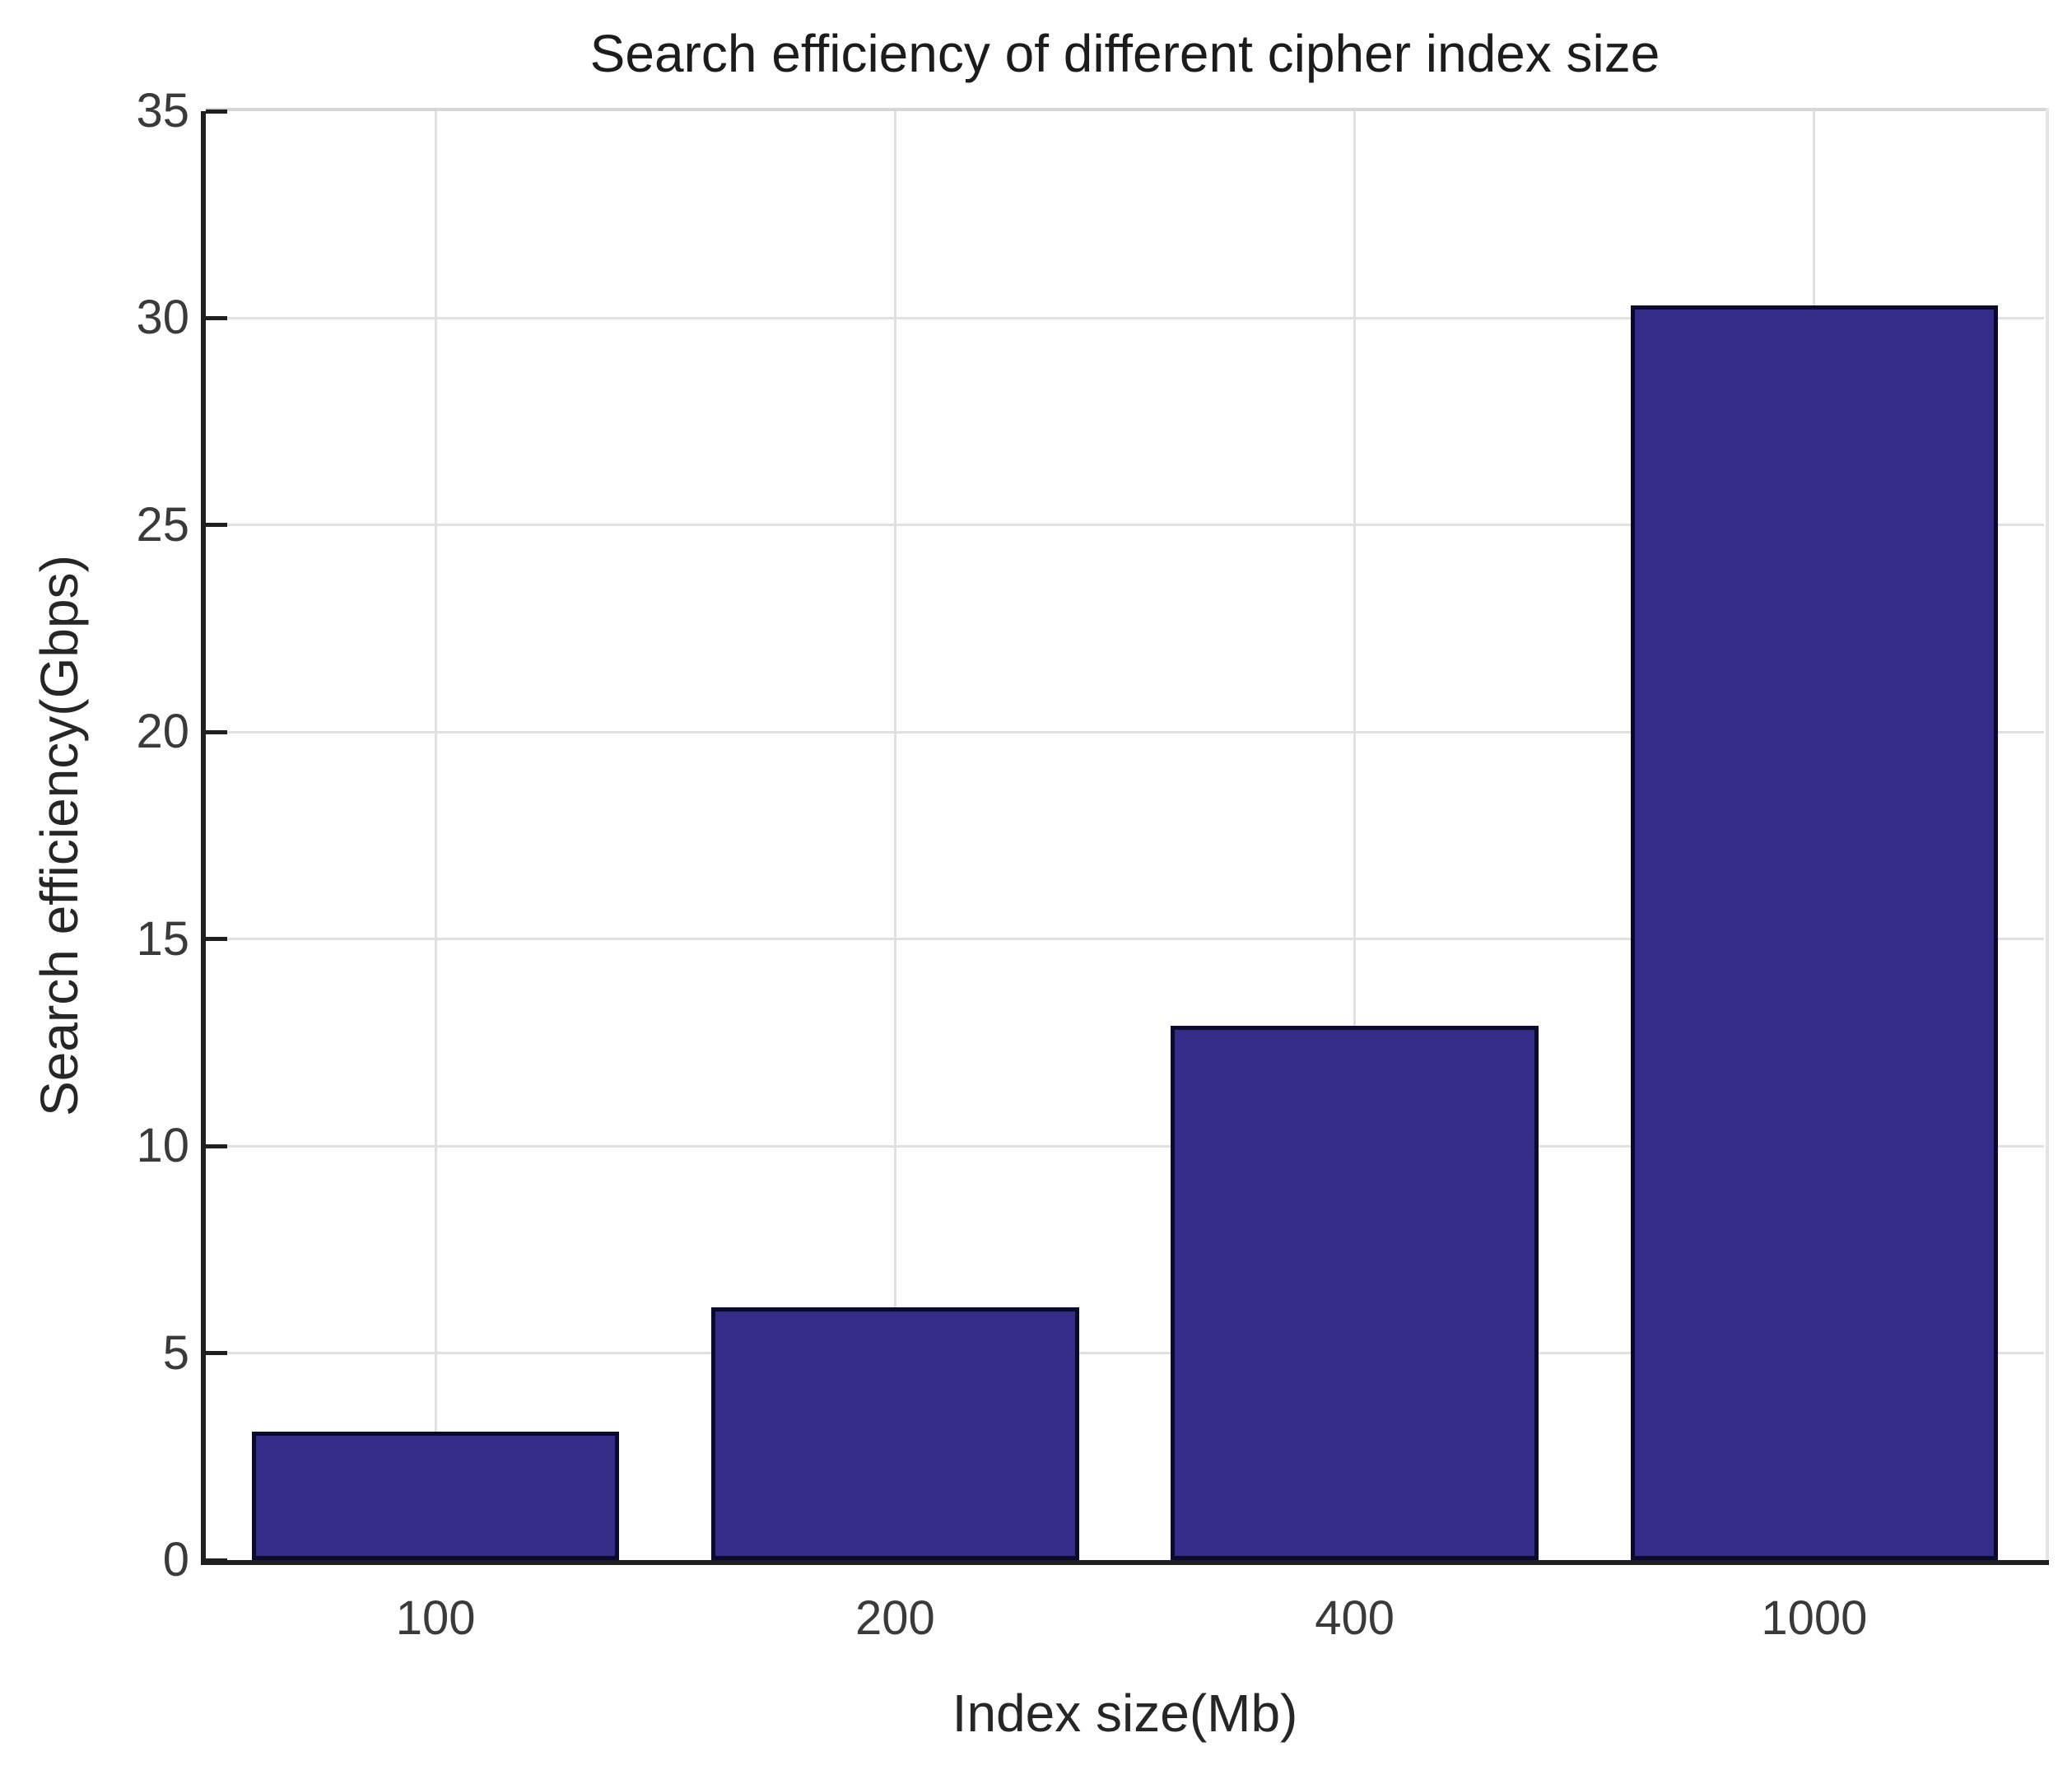 This screenshot has height=1770, width=2072. What do you see at coordinates (1355, 1618) in the screenshot?
I see `x-tick-label: 400` at bounding box center [1355, 1618].